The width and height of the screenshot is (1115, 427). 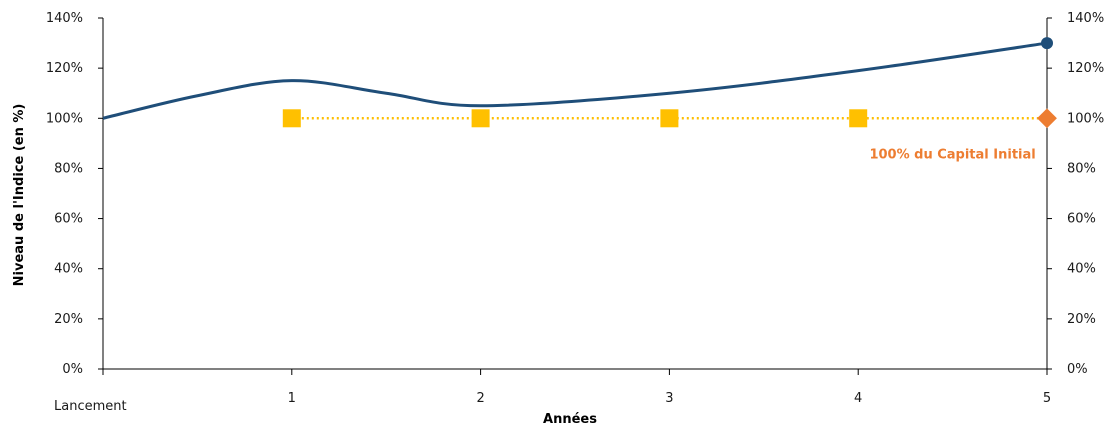 What do you see at coordinates (480, 398) in the screenshot?
I see `x-tick-label: 2` at bounding box center [480, 398].